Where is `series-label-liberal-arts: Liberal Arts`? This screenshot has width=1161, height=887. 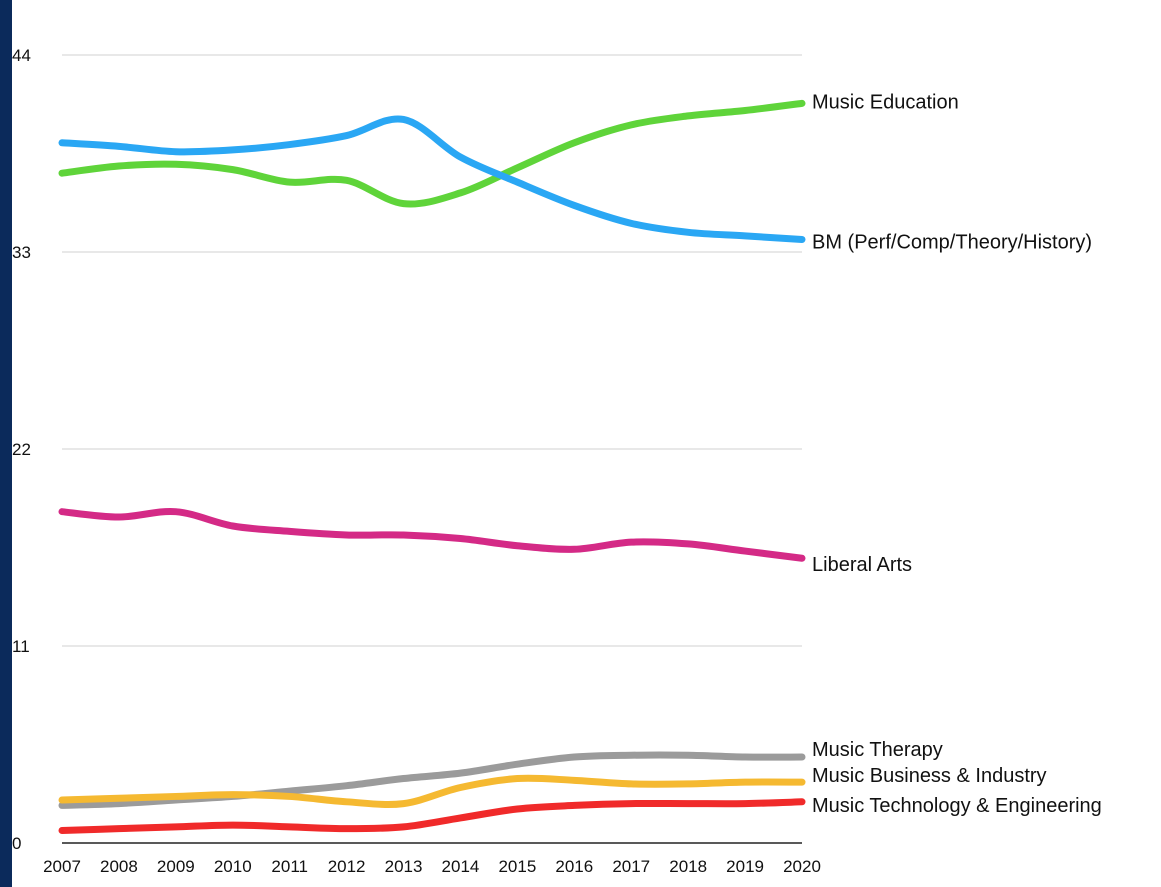
series-label-liberal-arts: Liberal Arts is located at coordinates (862, 565).